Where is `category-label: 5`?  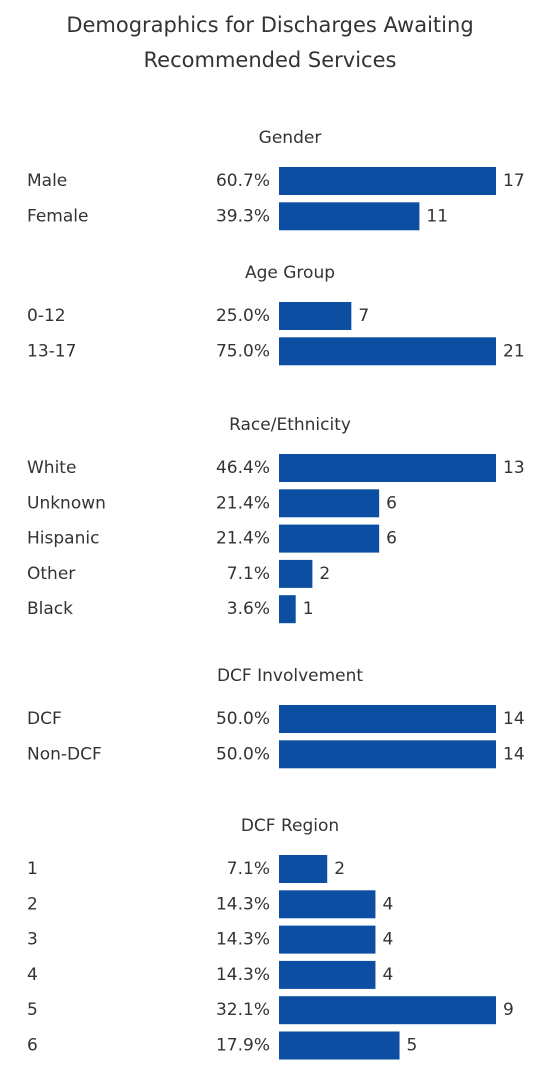
category-label: 5 is located at coordinates (32, 1010).